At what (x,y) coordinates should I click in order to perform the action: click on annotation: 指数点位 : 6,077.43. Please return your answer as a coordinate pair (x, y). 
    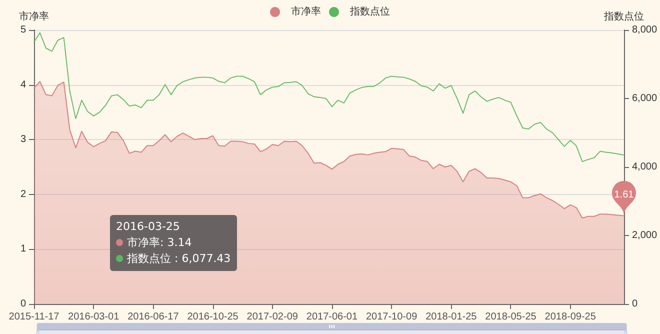
    Looking at the image, I should click on (178, 259).